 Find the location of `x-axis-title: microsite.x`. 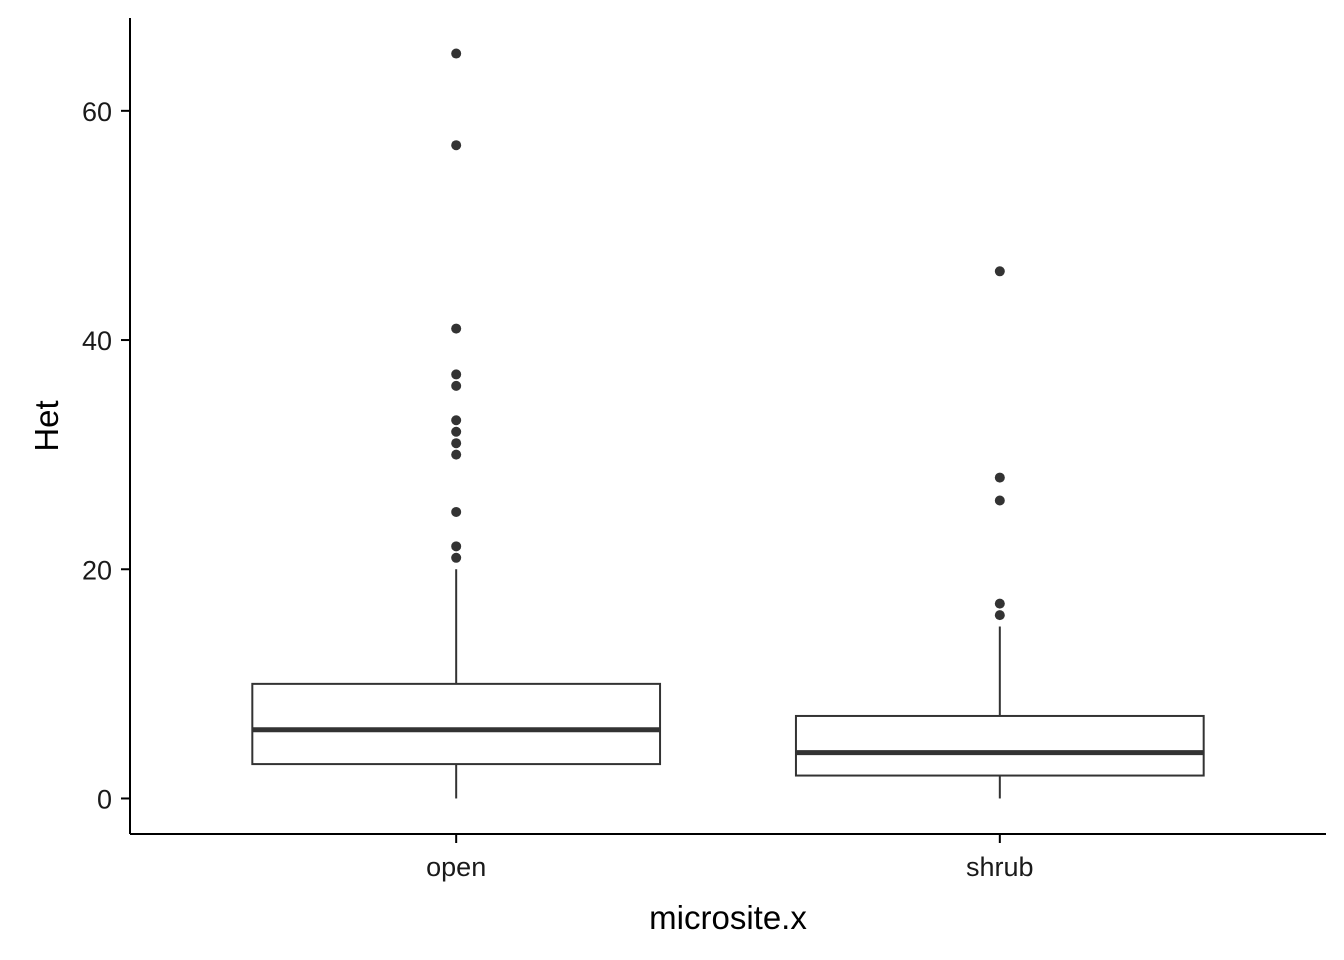

x-axis-title: microsite.x is located at coordinates (728, 917).